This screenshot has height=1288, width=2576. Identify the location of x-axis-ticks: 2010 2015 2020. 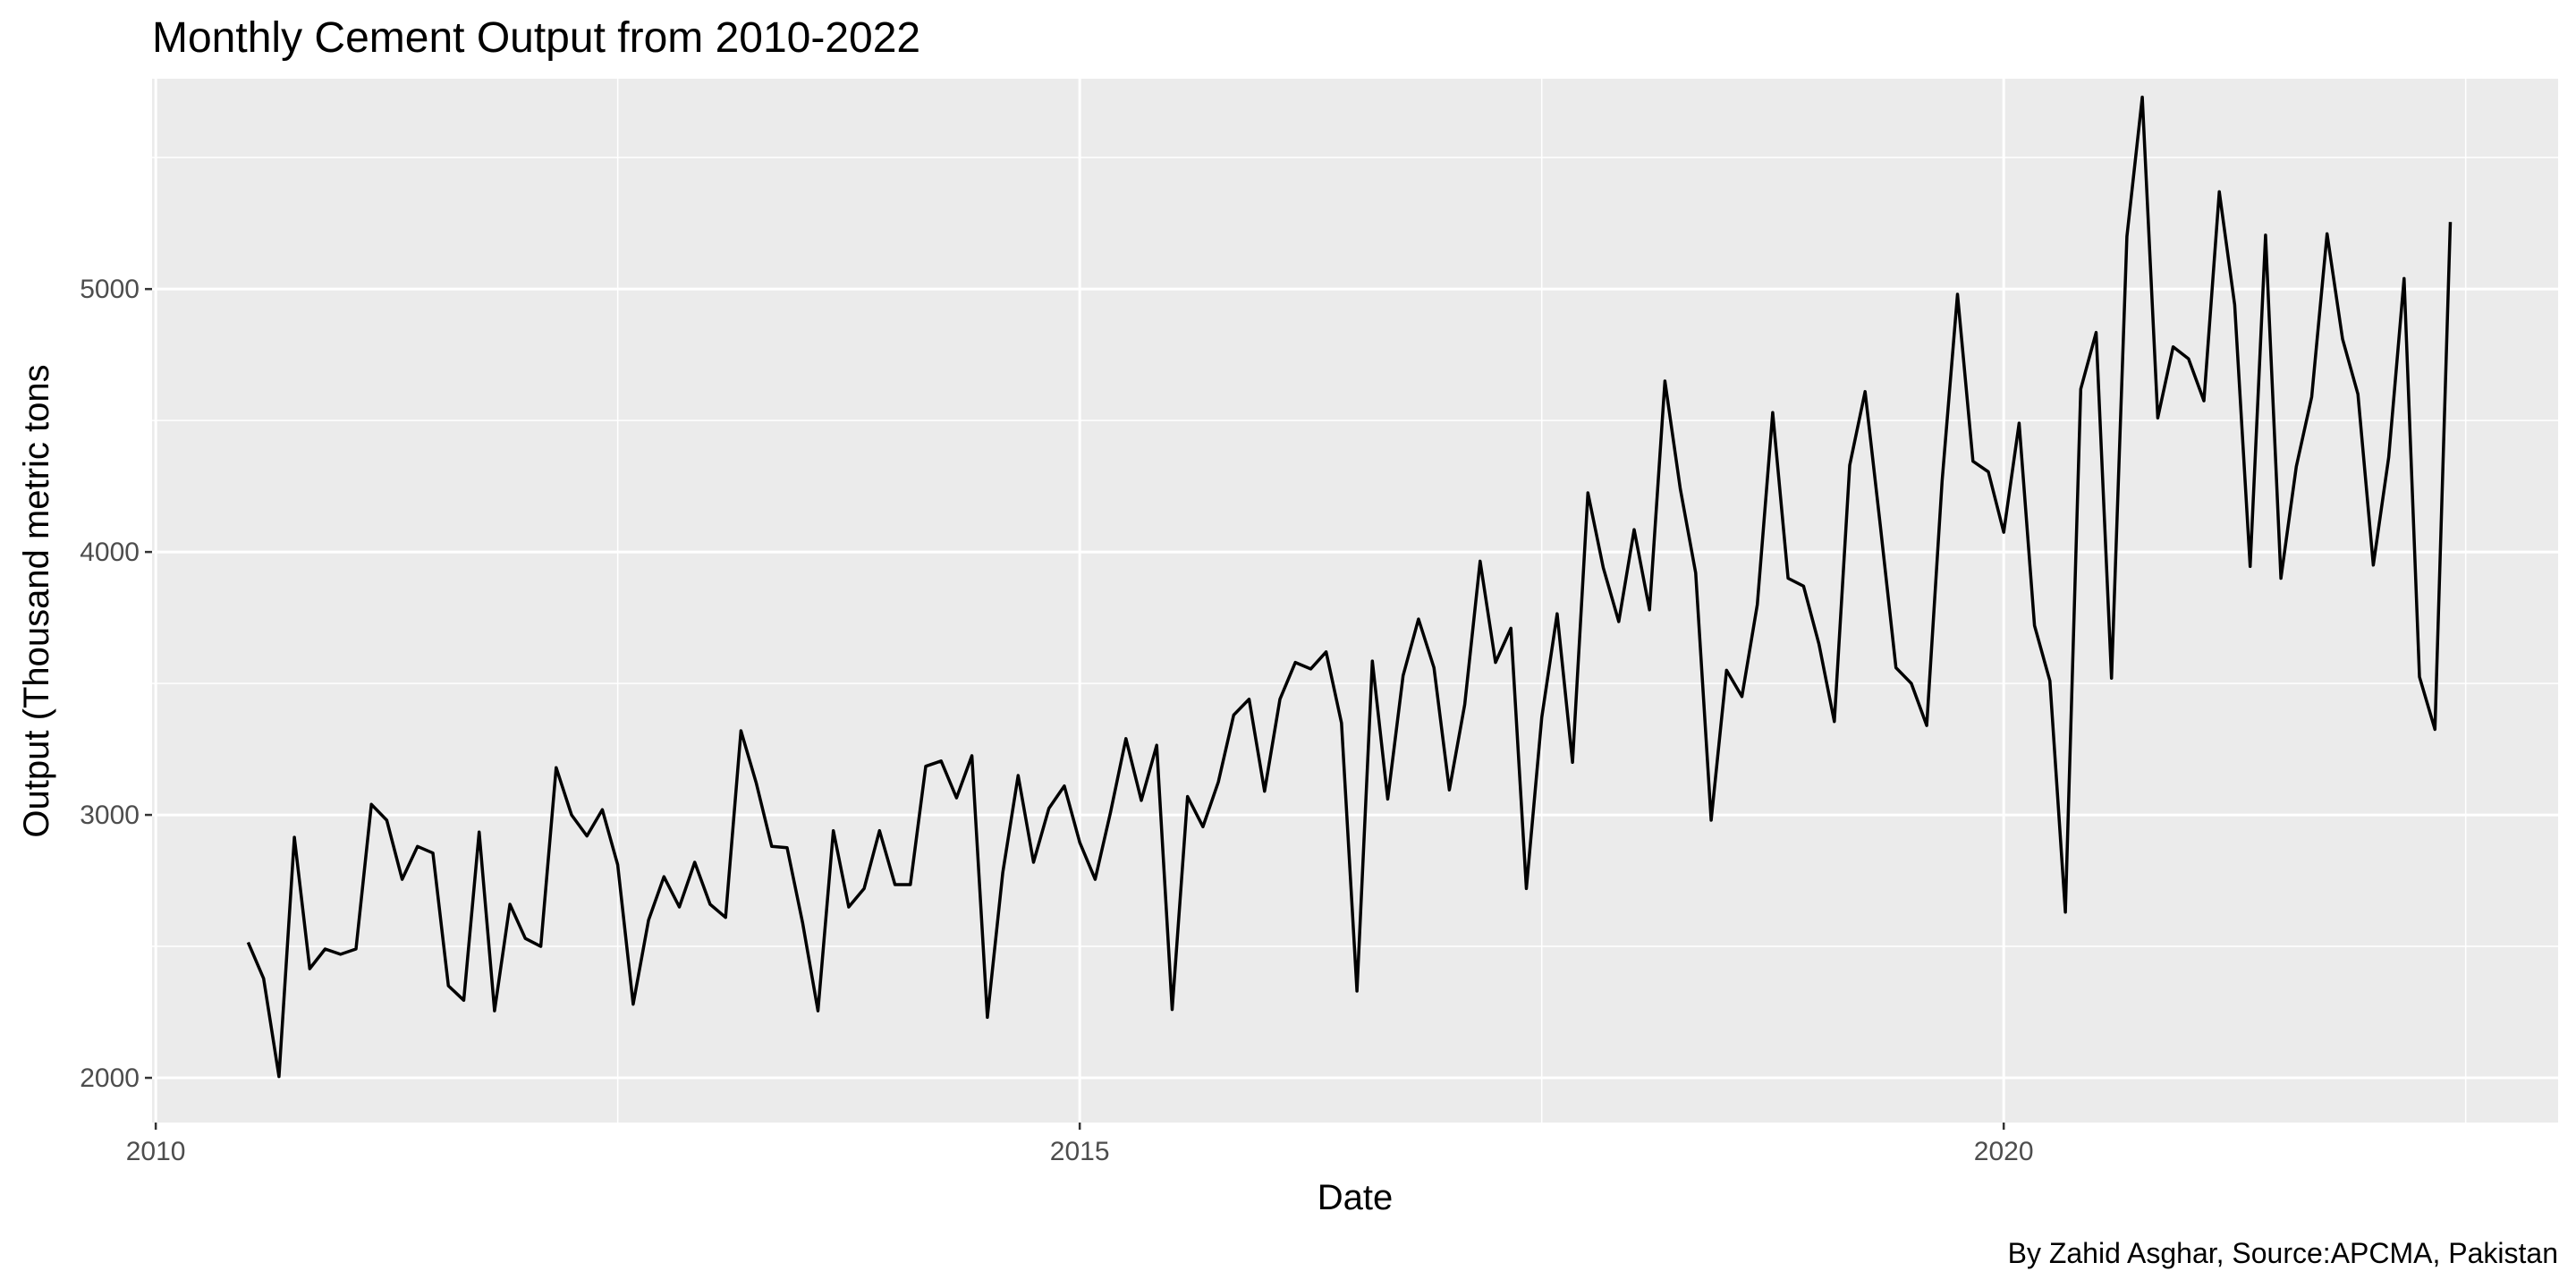
(1080, 1144).